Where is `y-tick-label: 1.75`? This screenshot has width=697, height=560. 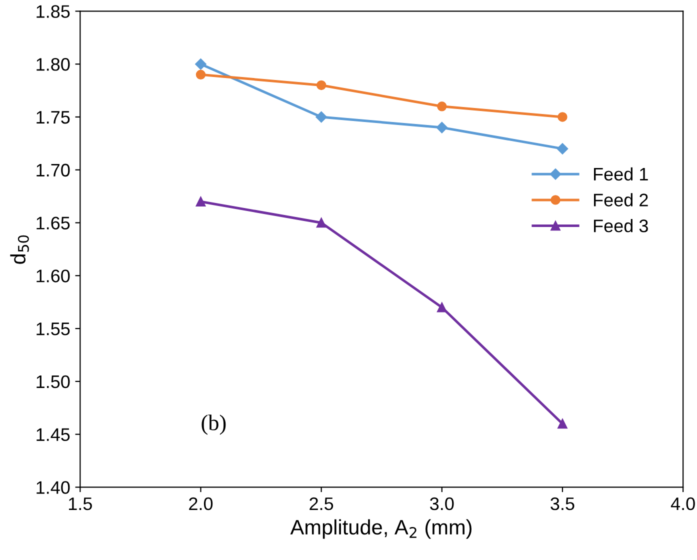 y-tick-label: 1.75 is located at coordinates (53, 117).